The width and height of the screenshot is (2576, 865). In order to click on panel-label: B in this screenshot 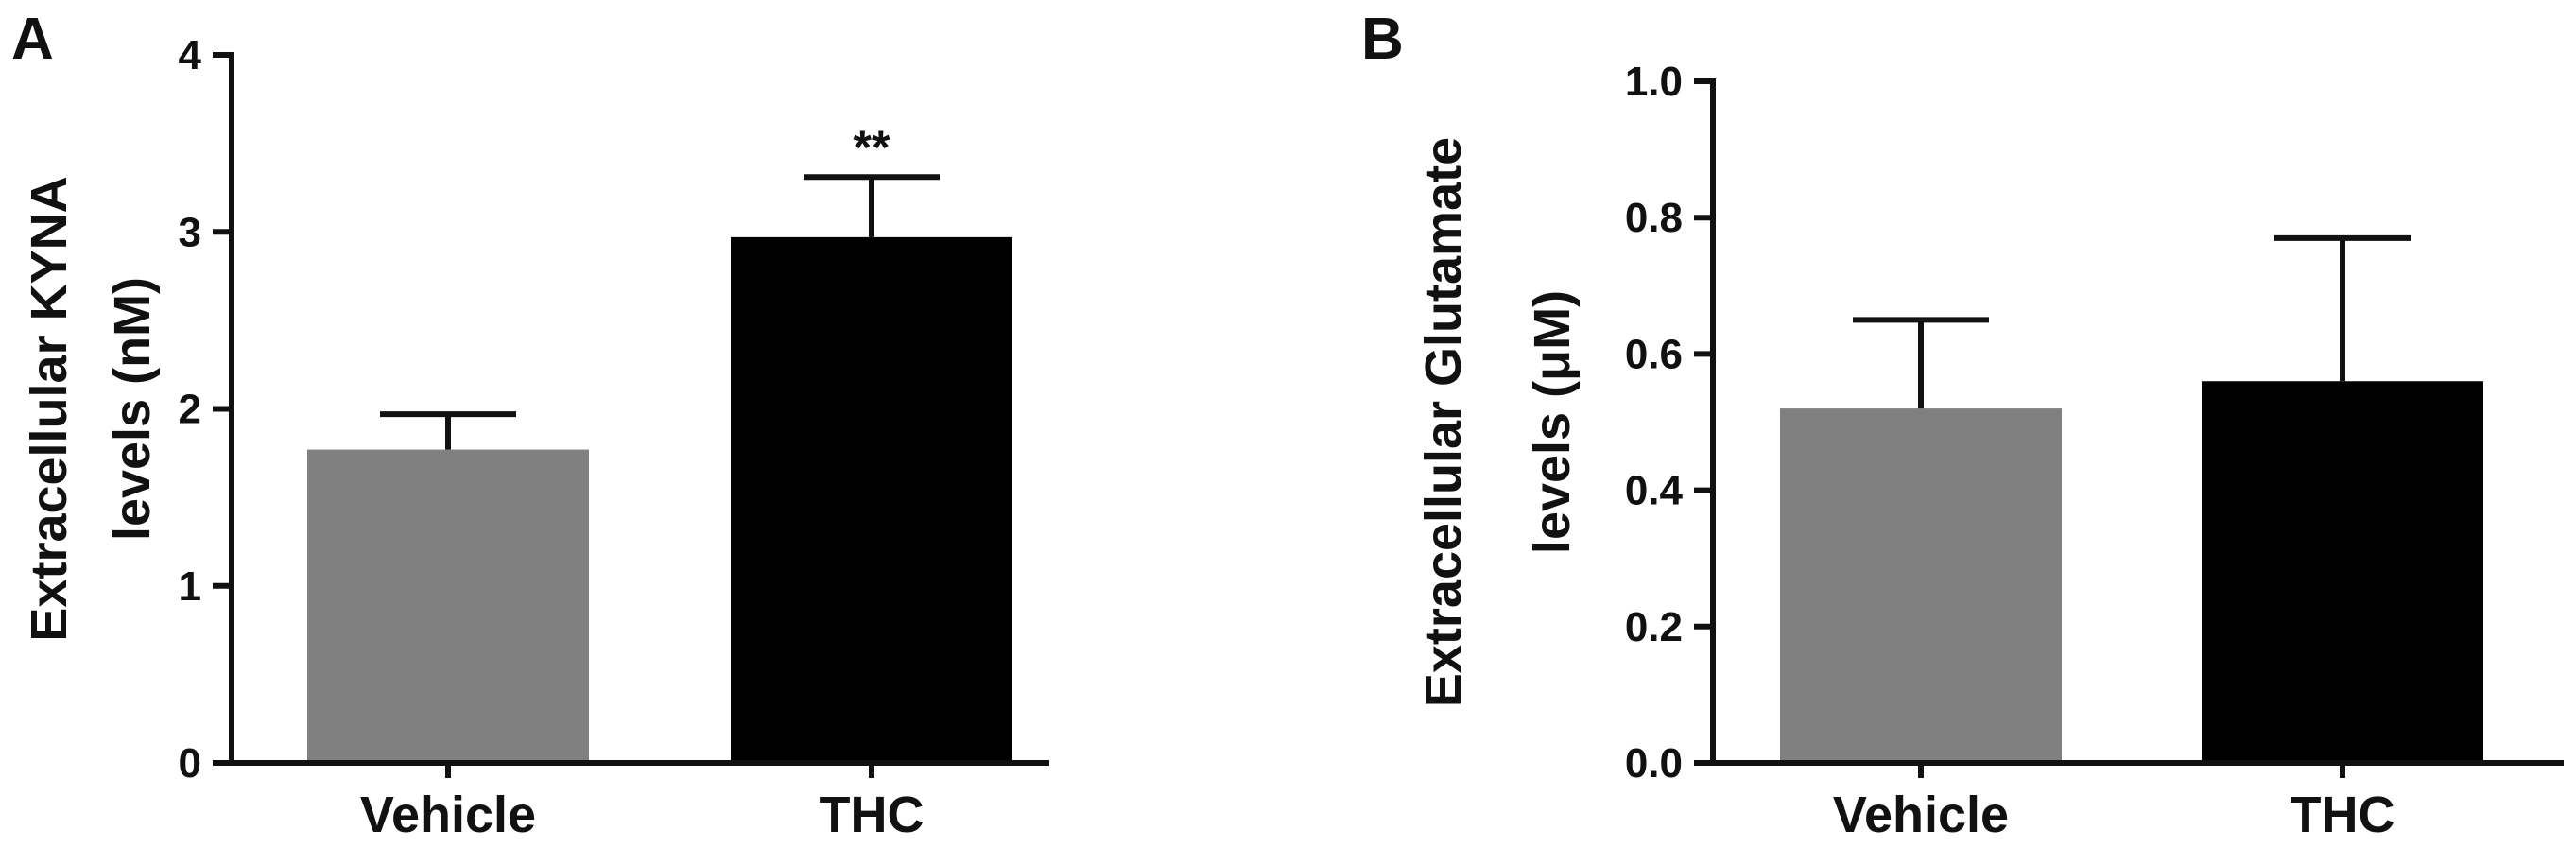, I will do `click(1382, 40)`.